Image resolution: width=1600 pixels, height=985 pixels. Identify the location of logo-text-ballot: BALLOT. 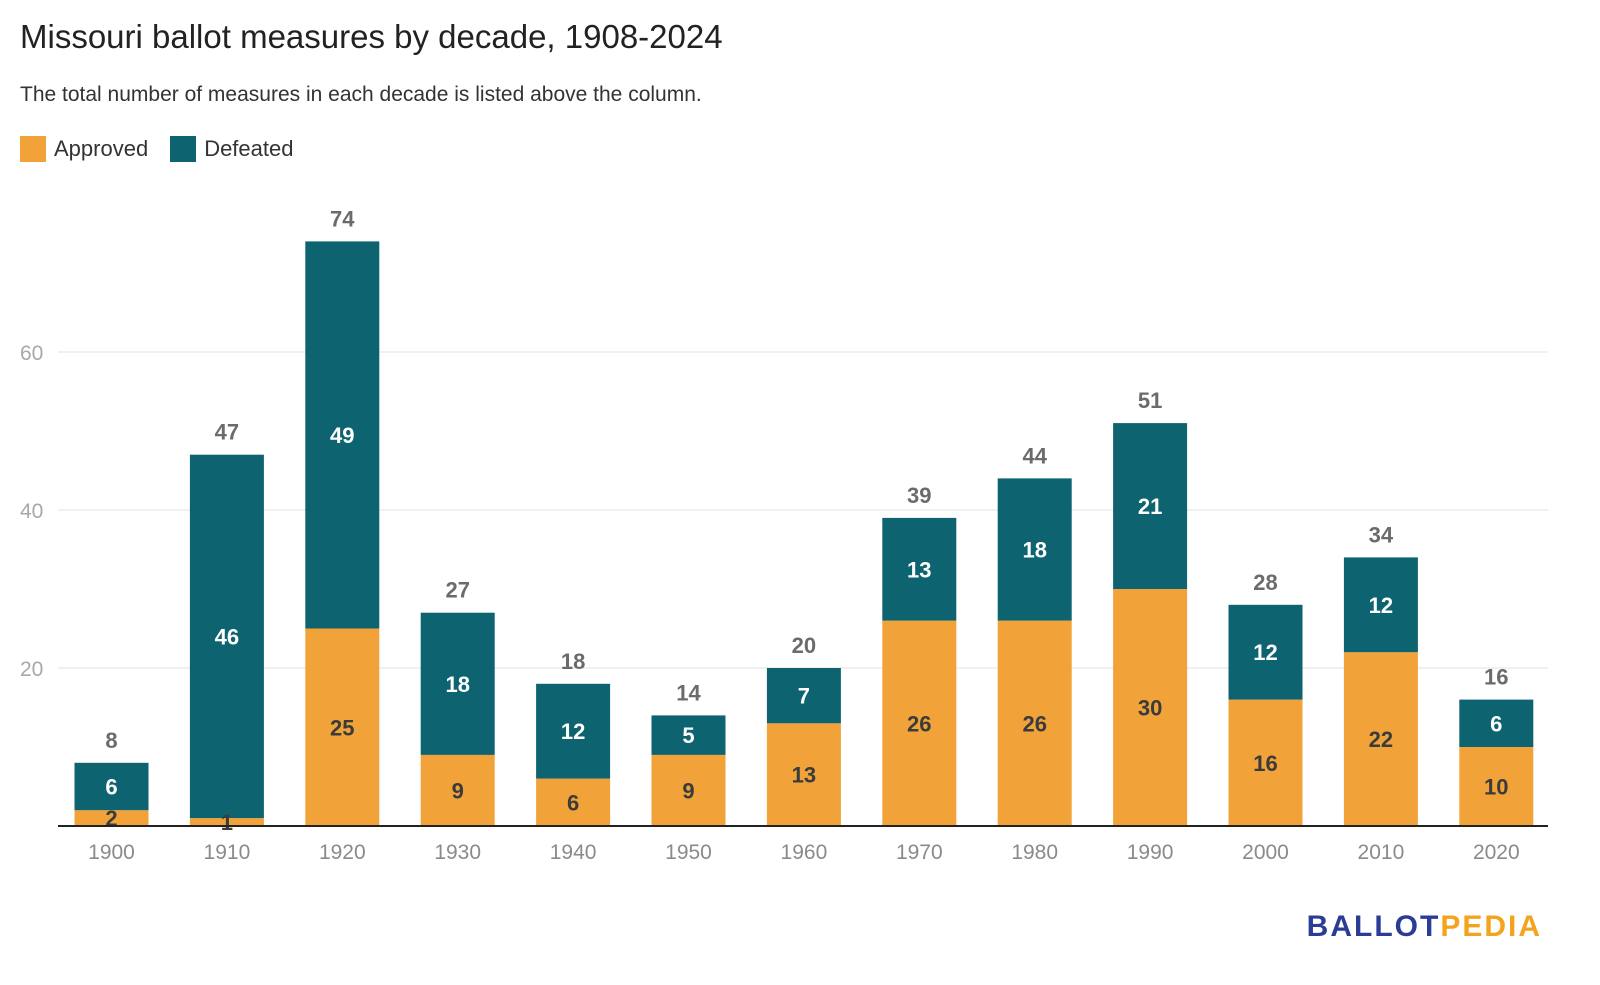
(1373, 926).